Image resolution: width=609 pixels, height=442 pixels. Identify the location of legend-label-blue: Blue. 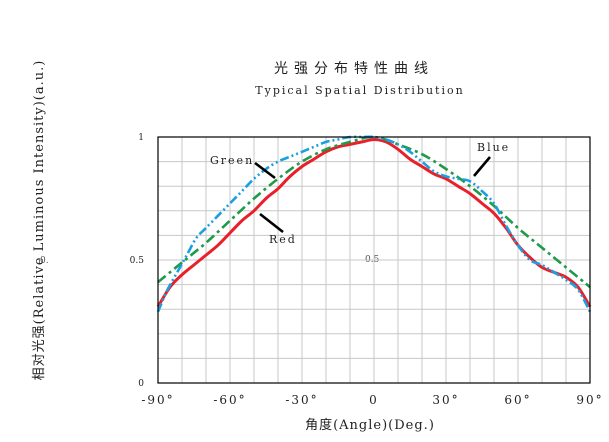
(493, 147).